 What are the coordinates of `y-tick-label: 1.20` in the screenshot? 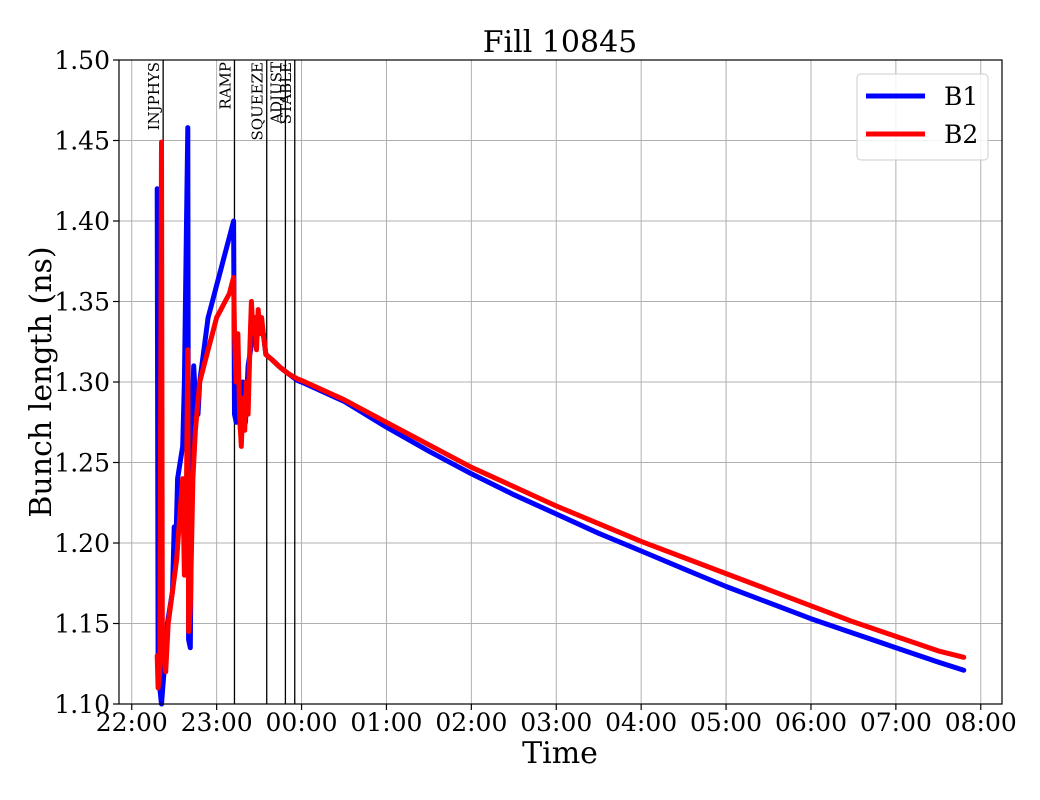 It's located at (82, 543).